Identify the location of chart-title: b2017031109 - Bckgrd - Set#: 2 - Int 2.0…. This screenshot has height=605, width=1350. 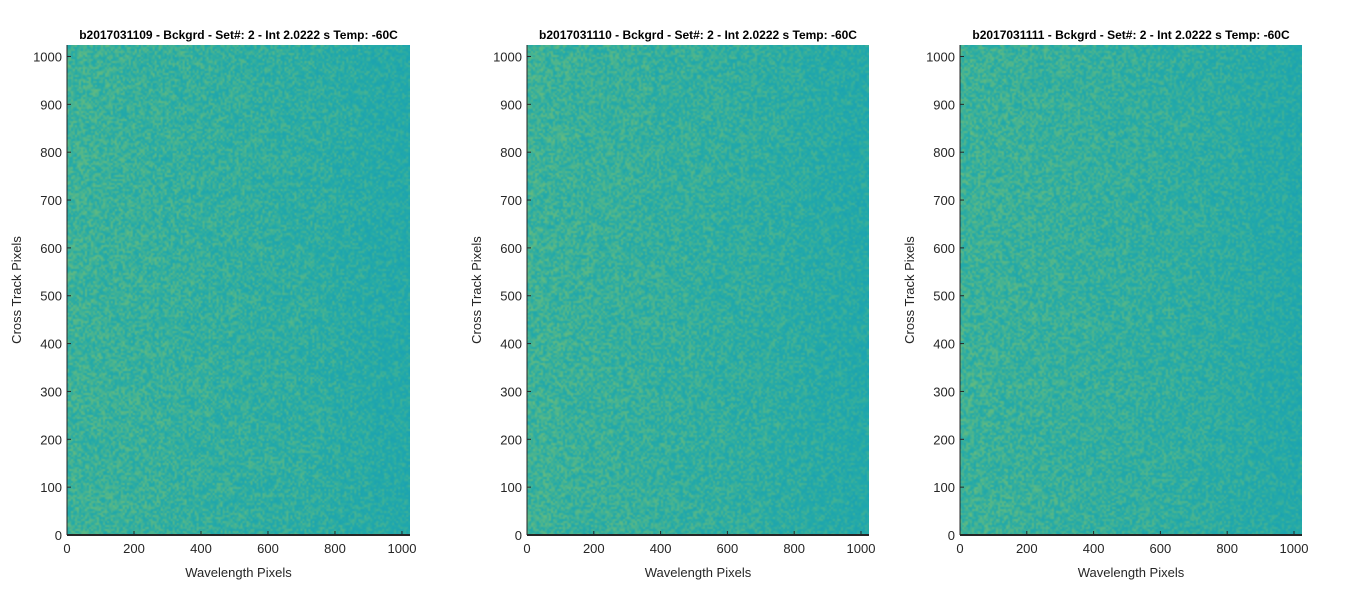
(238, 35).